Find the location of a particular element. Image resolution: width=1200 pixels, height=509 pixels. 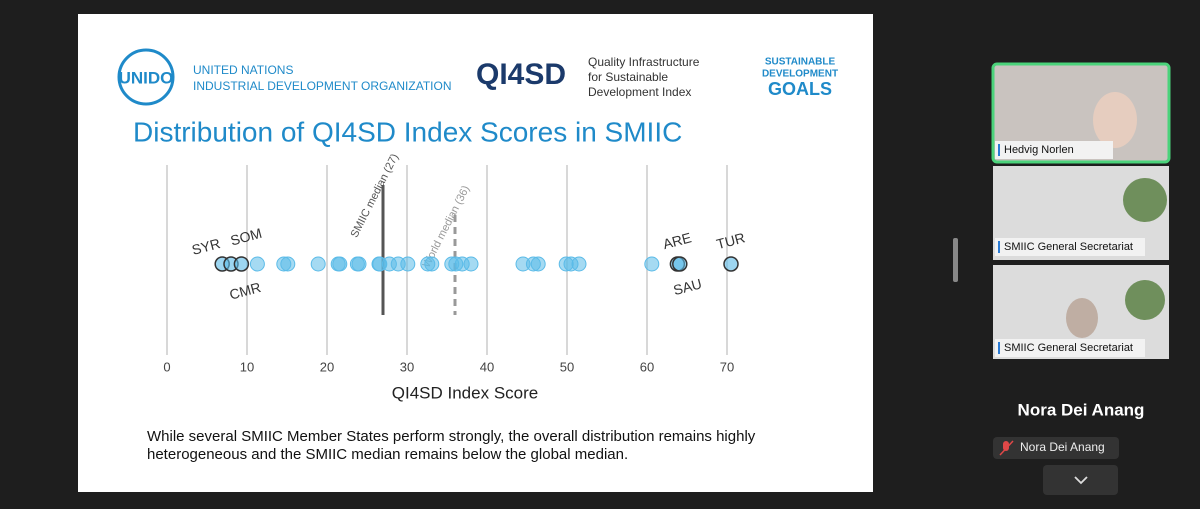

x-tick-label: 10 is located at coordinates (247, 366).